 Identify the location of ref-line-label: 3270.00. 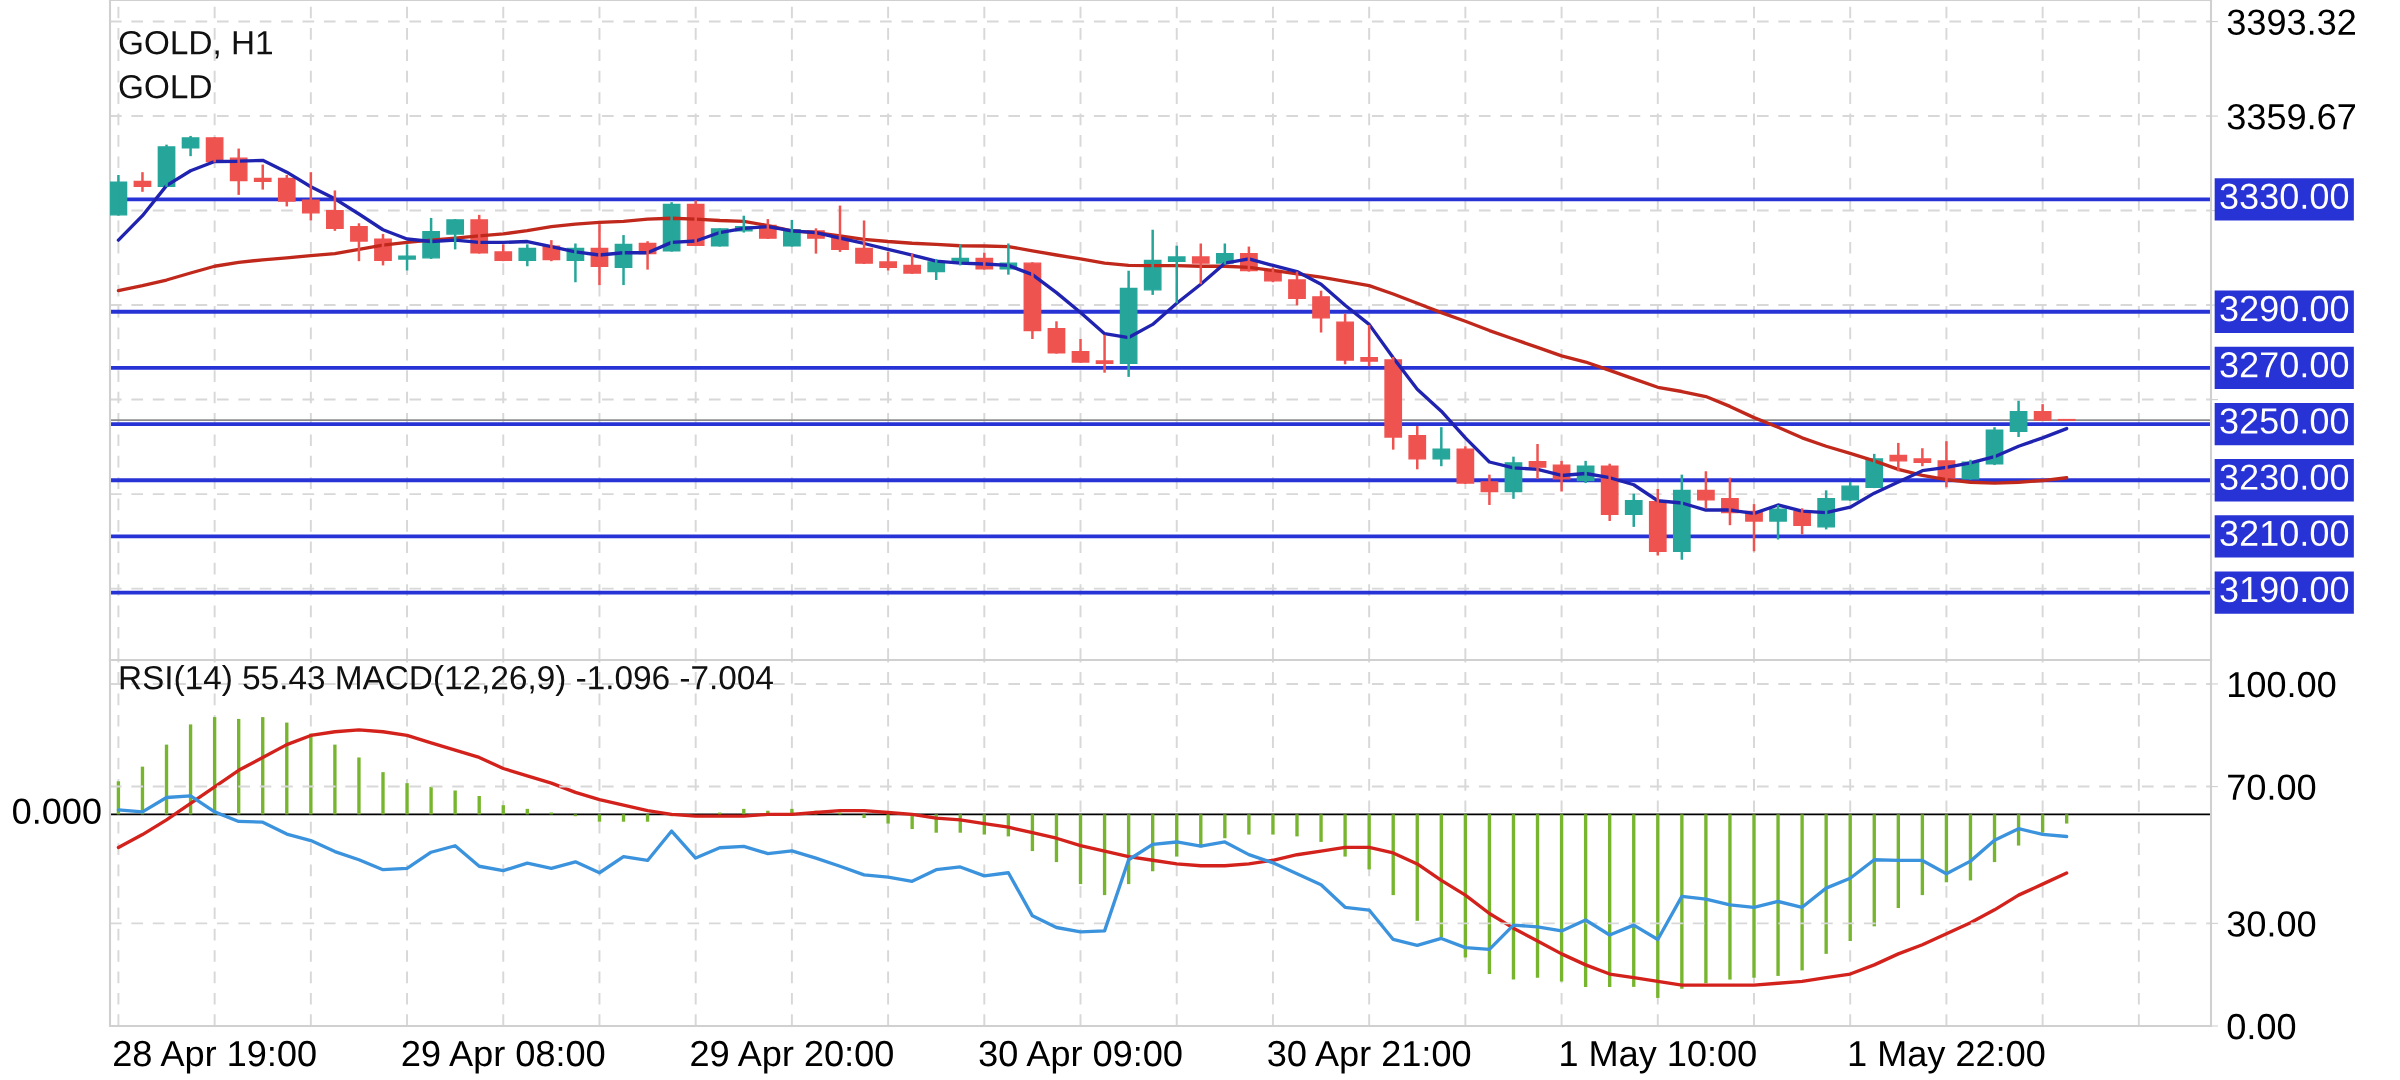
(2284, 365).